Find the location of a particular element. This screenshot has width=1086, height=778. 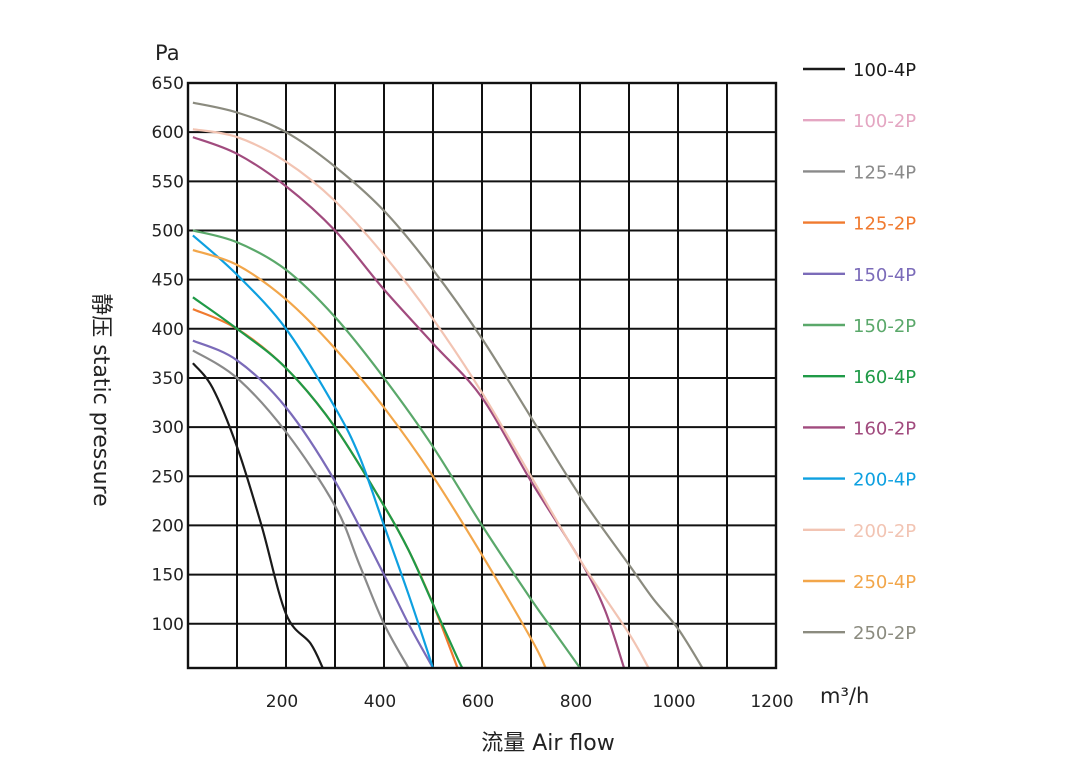

y-tick-label: 300 is located at coordinates (168, 428).